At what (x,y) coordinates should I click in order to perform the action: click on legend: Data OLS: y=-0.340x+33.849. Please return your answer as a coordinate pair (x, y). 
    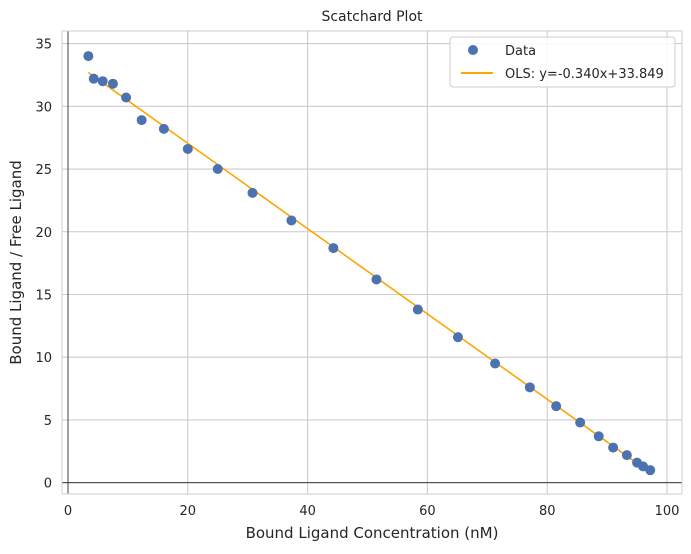
    Looking at the image, I should click on (562, 62).